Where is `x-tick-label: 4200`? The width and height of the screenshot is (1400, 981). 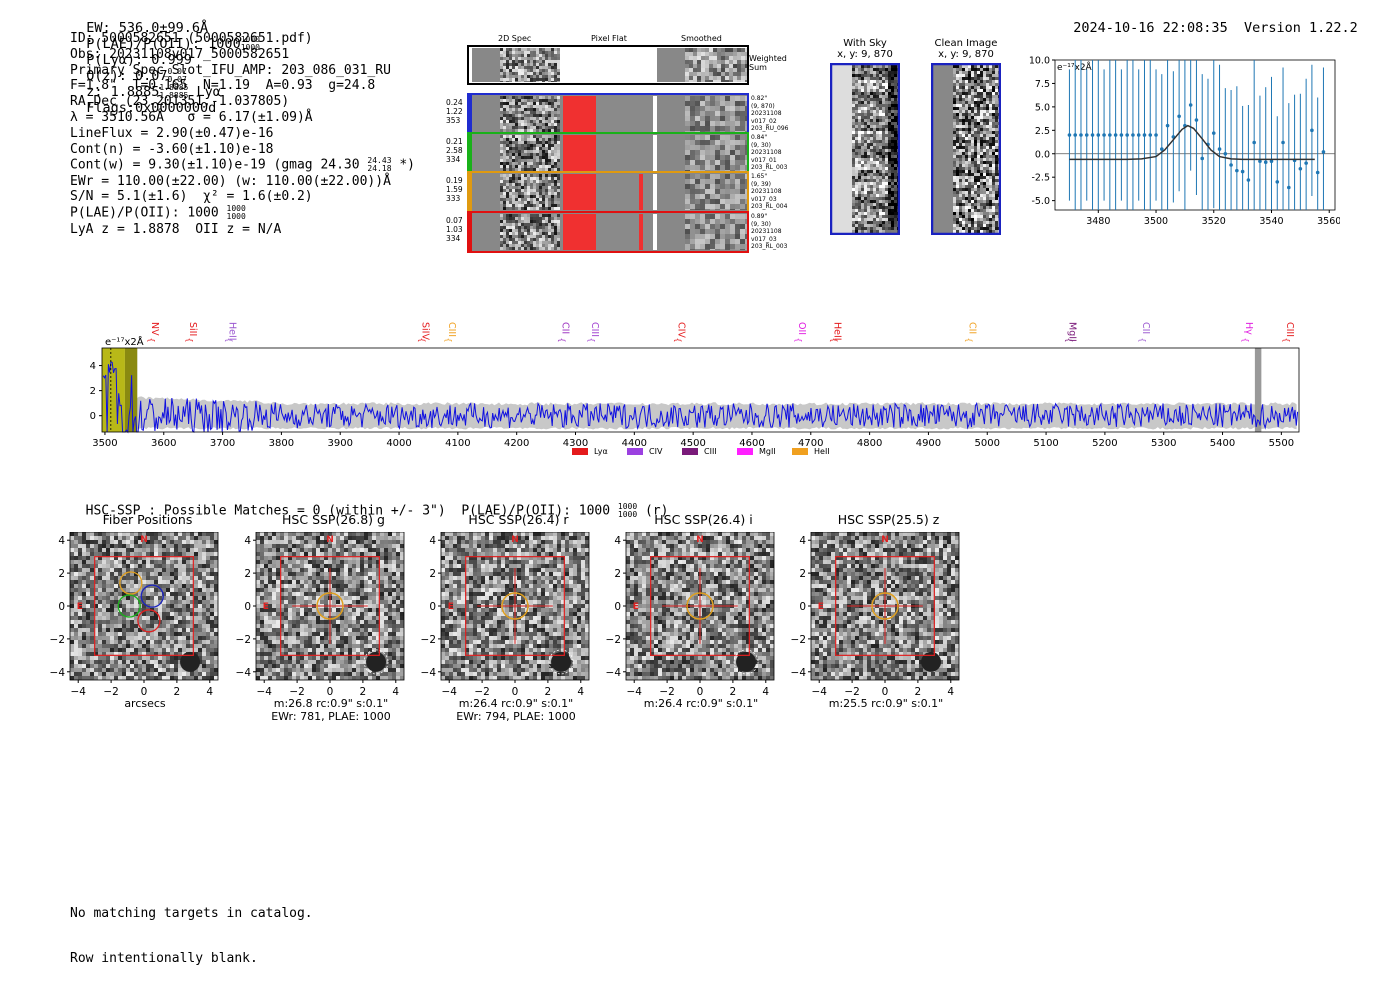 x-tick-label: 4200 is located at coordinates (516, 443).